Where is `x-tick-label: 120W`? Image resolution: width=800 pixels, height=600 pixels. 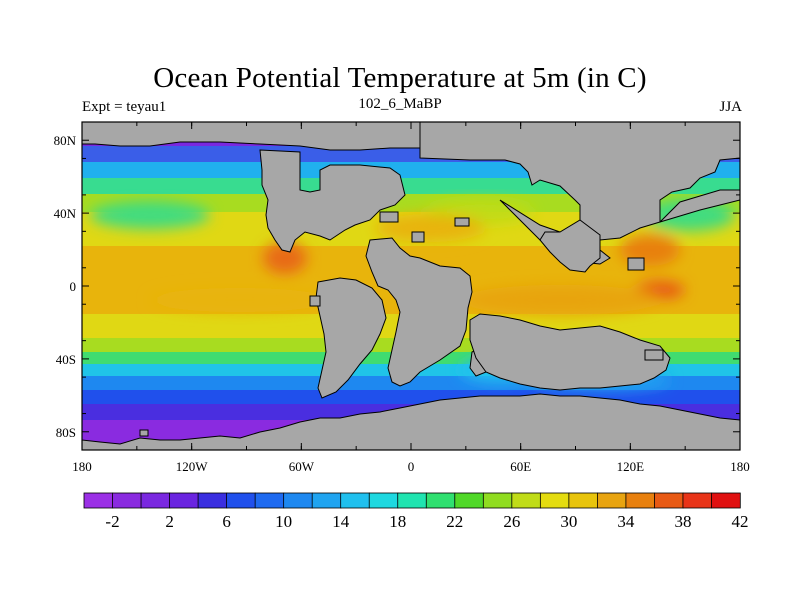 x-tick-label: 120W is located at coordinates (192, 466).